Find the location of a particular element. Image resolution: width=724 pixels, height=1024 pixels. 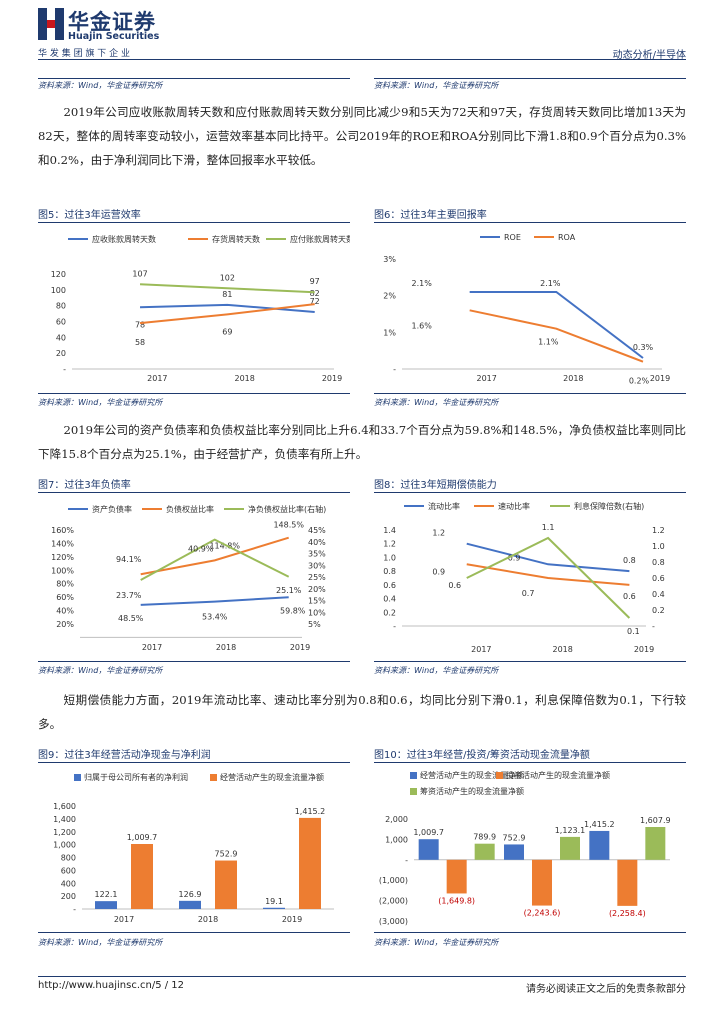

fig9-ytick-5: 1,000 is located at coordinates (64, 845).